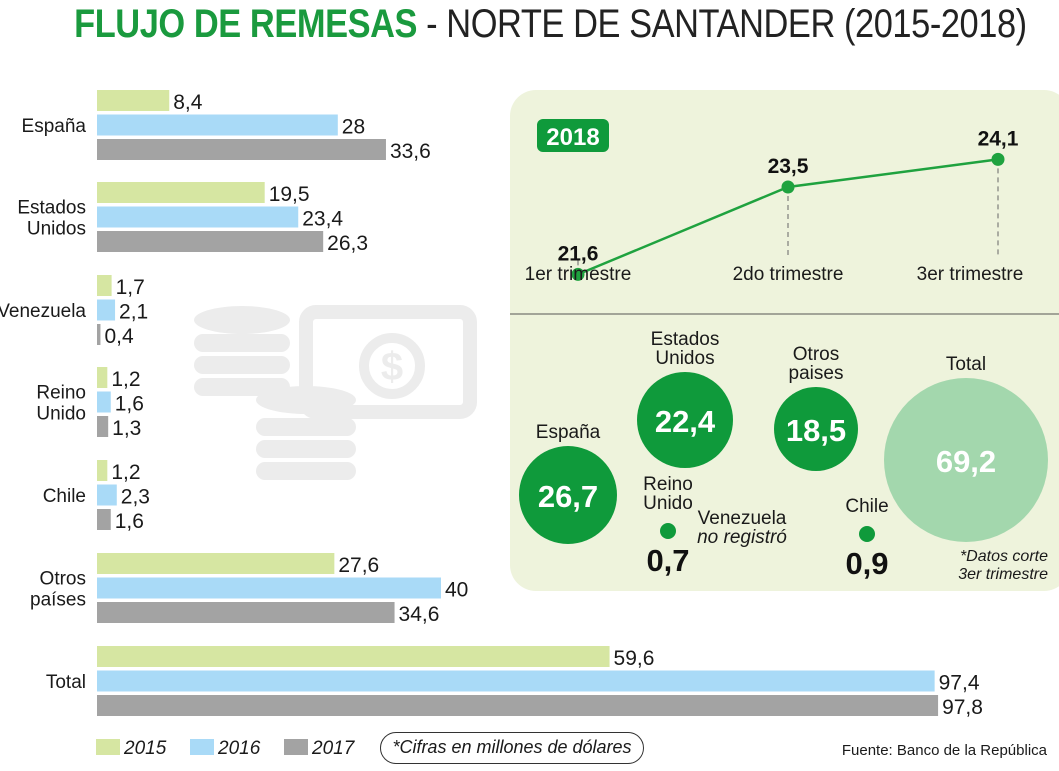 This screenshot has width=1059, height=771. I want to click on quarter-label-2: 2do trimestre, so click(788, 274).